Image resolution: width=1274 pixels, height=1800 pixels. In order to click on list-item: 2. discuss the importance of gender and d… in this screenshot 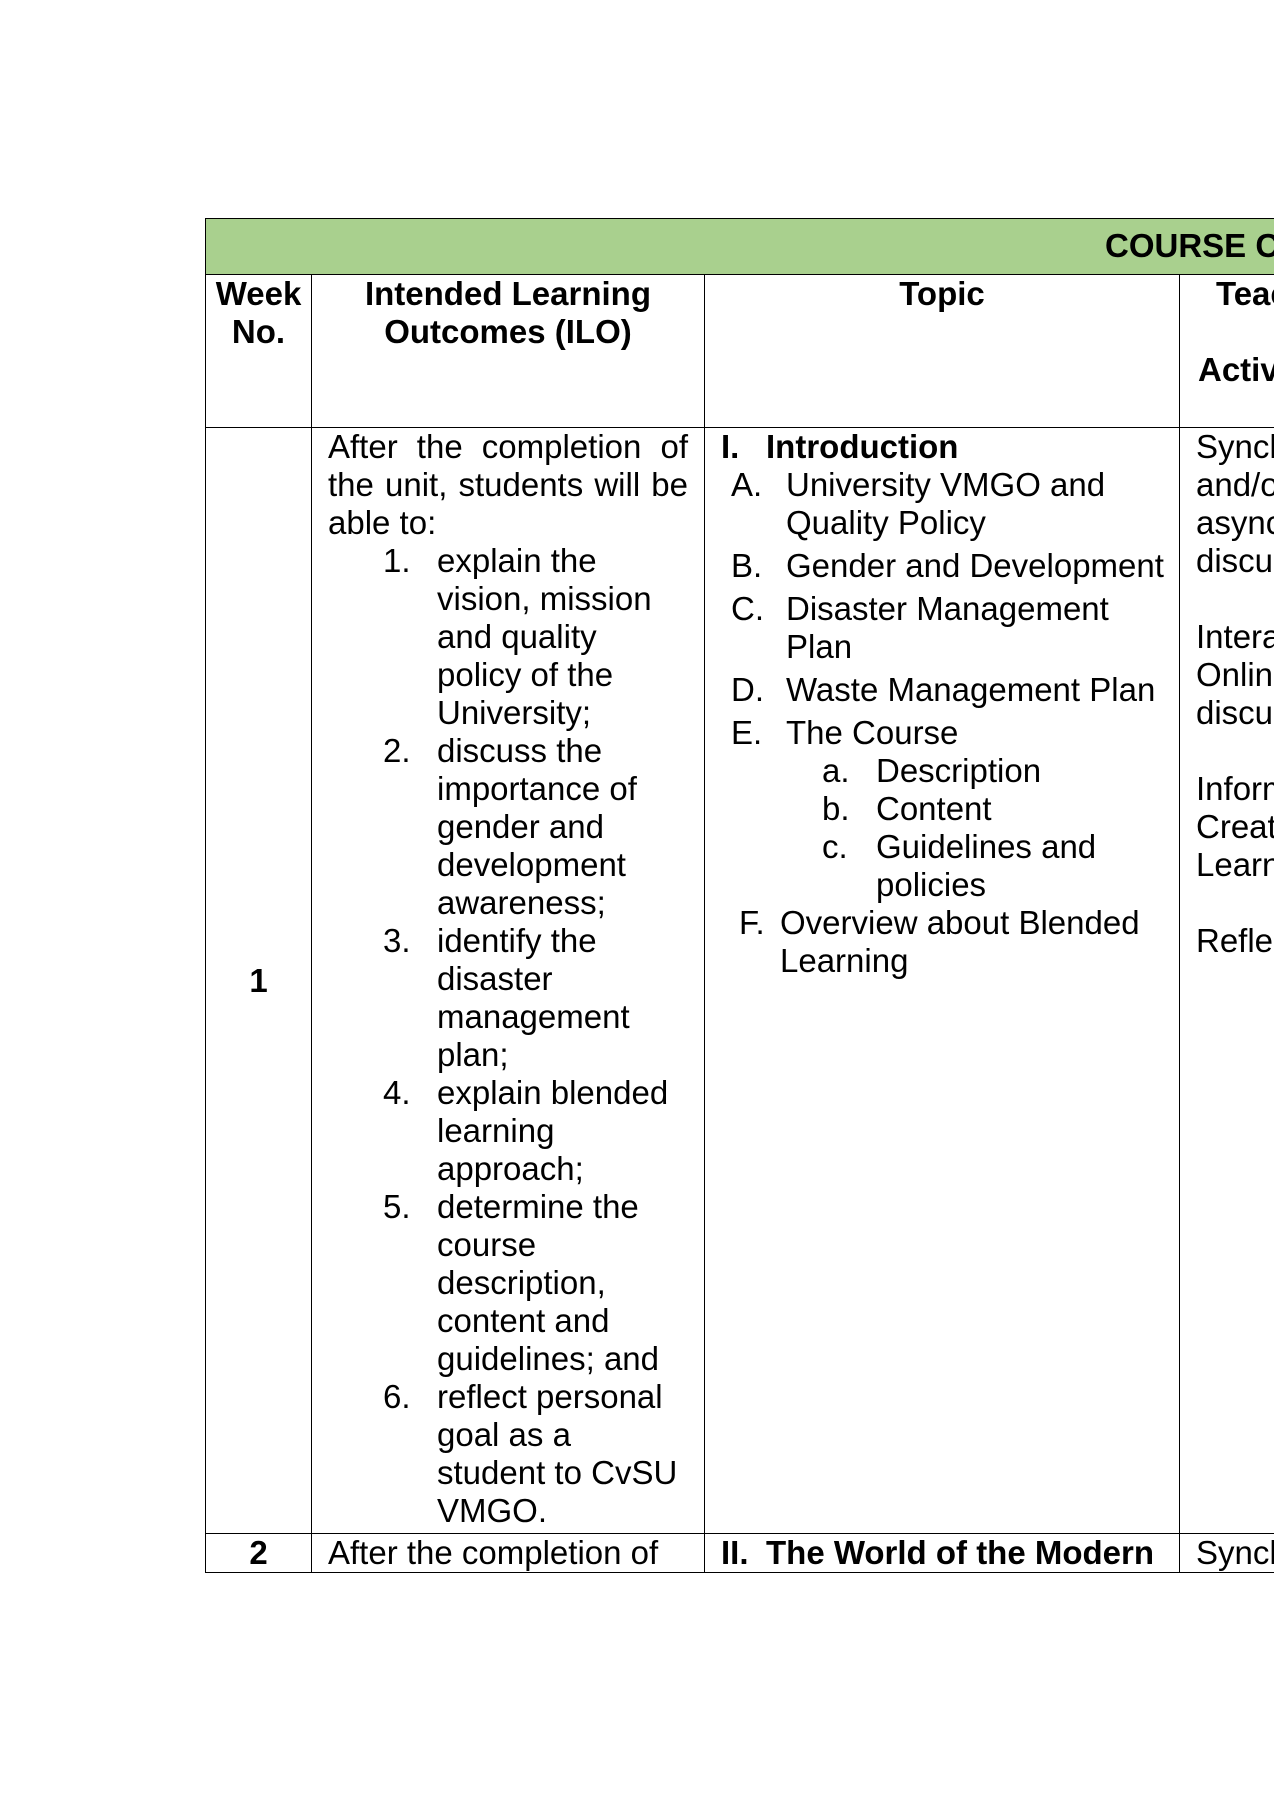, I will do `click(510, 826)`.